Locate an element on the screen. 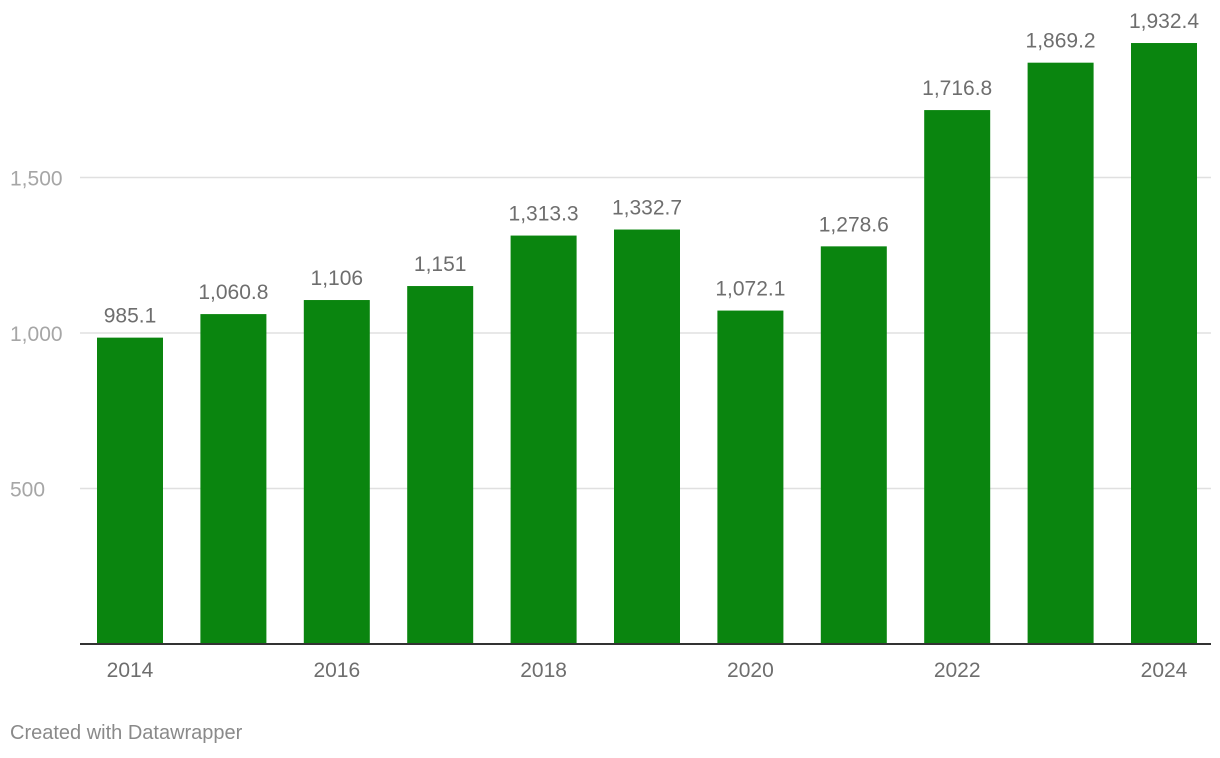 This screenshot has height=758, width=1220. bar-2016 is located at coordinates (336, 472).